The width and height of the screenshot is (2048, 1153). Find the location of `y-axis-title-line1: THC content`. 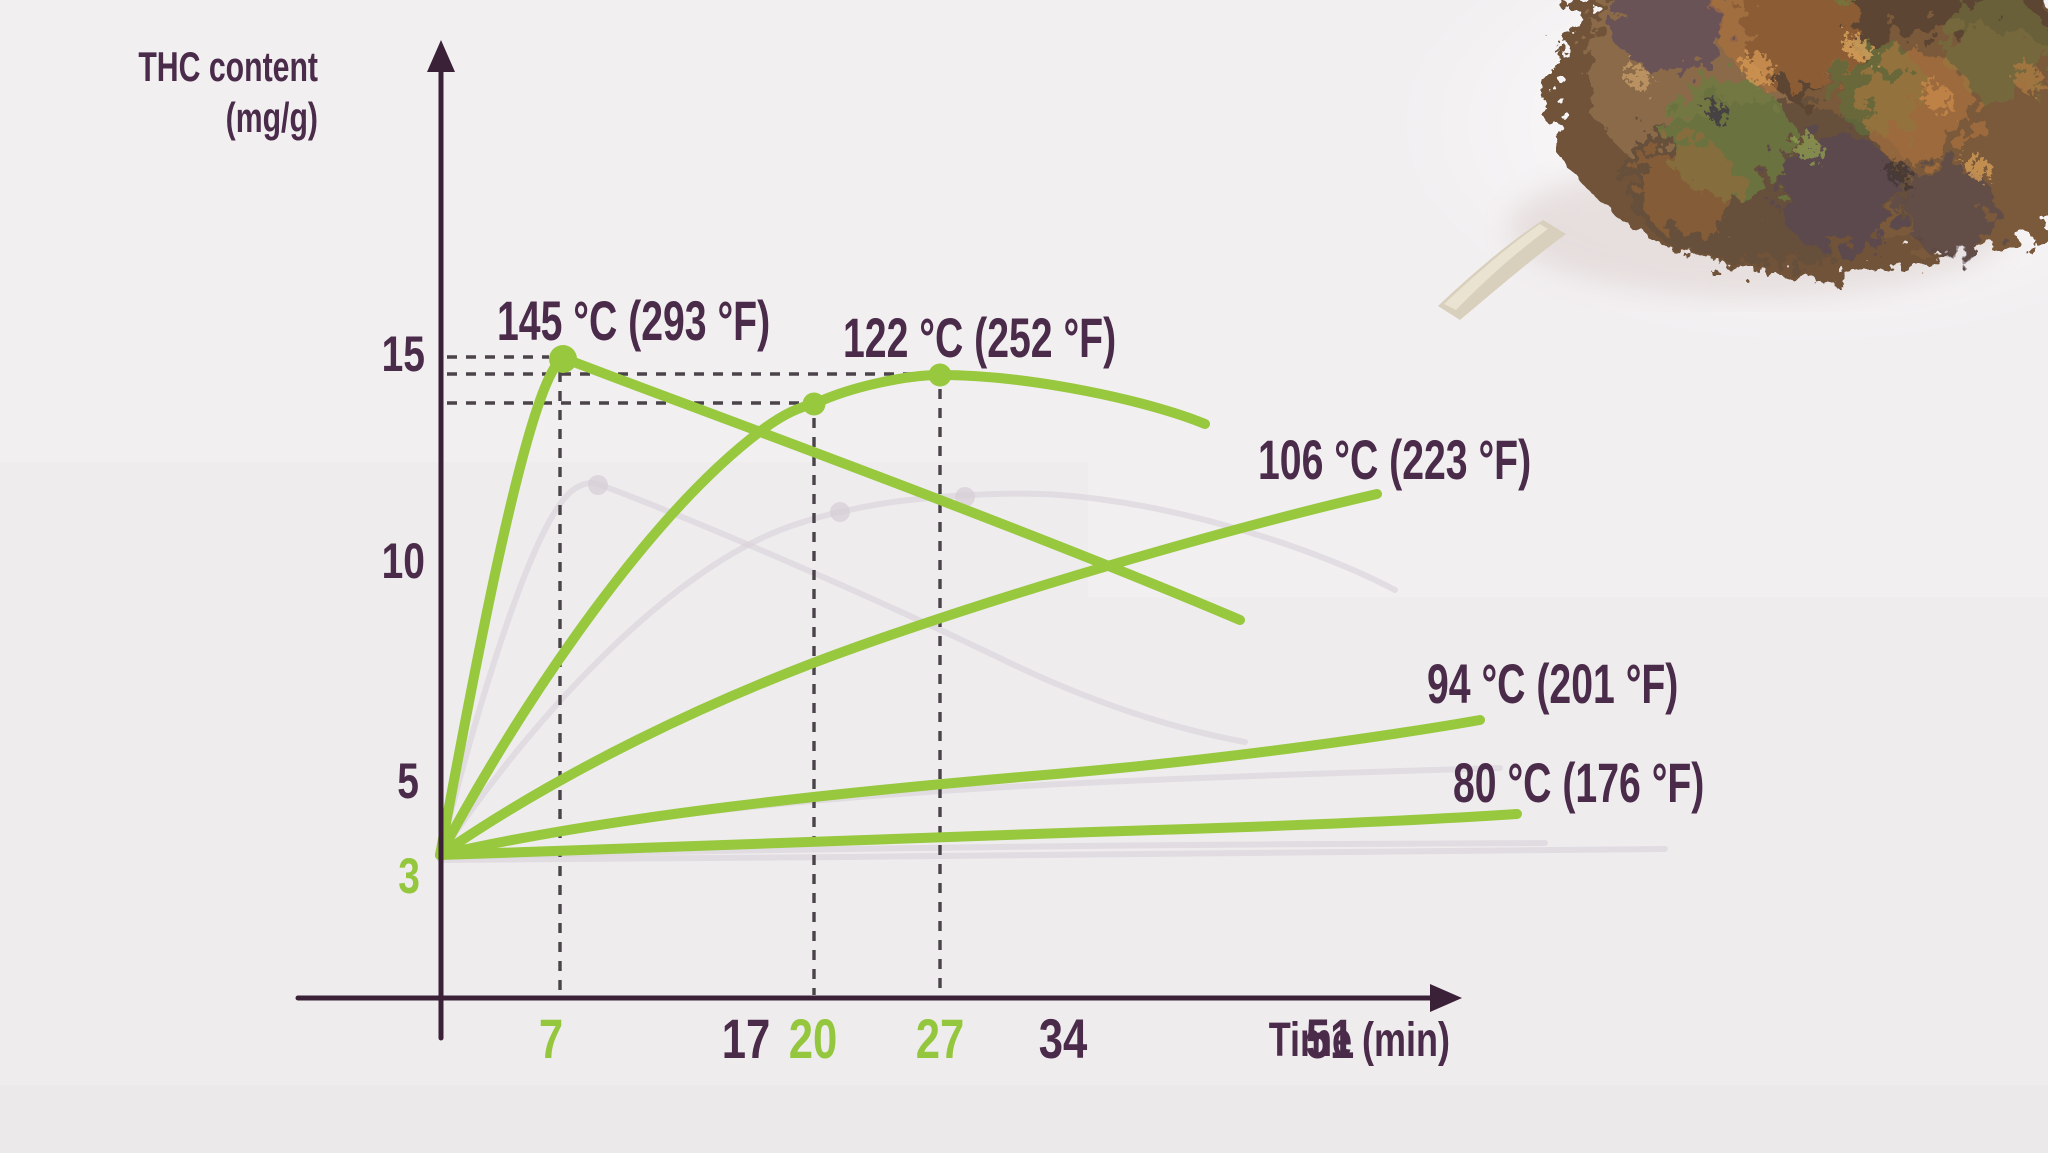

y-axis-title-line1: THC content is located at coordinates (228, 66).